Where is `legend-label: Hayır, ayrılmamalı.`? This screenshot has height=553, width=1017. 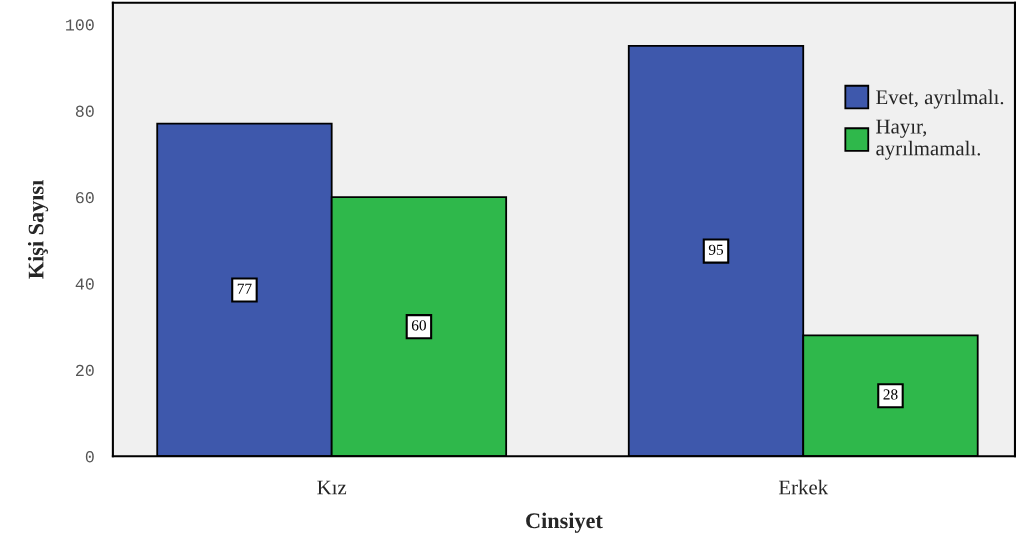 legend-label: Hayır, ayrılmamalı. is located at coordinates (928, 139).